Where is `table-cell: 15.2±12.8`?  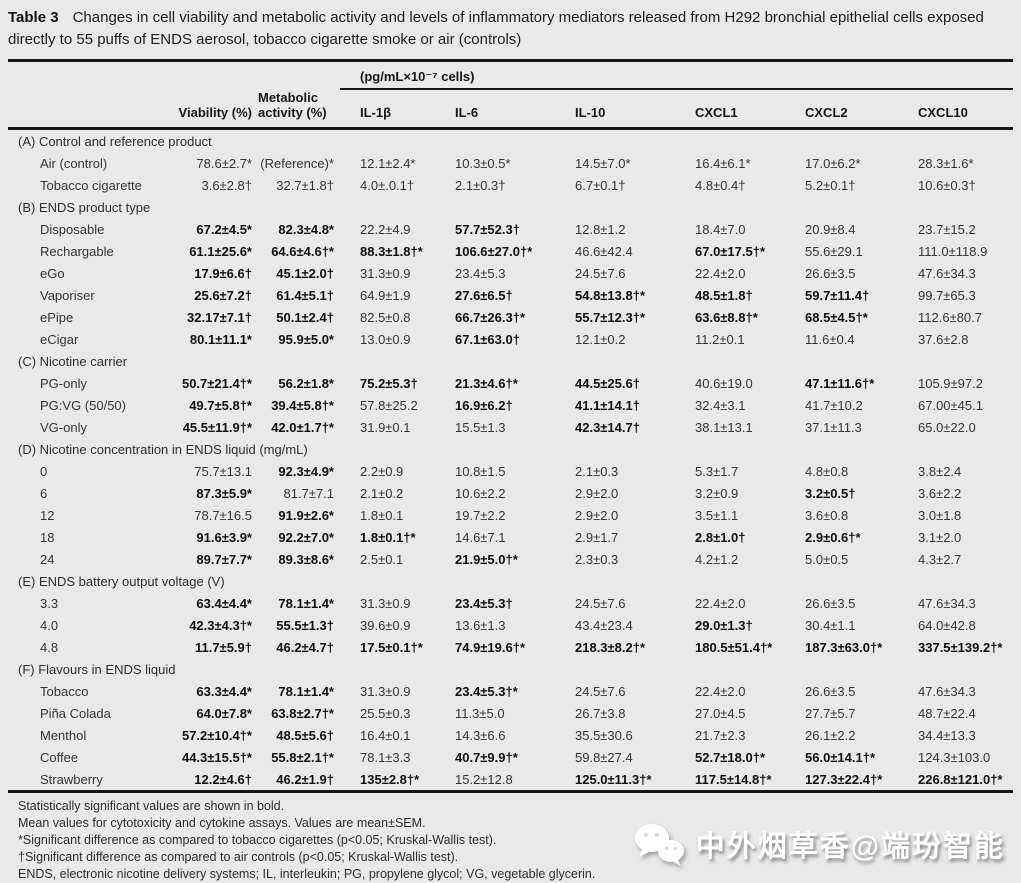
table-cell: 15.2±12.8 is located at coordinates (484, 779).